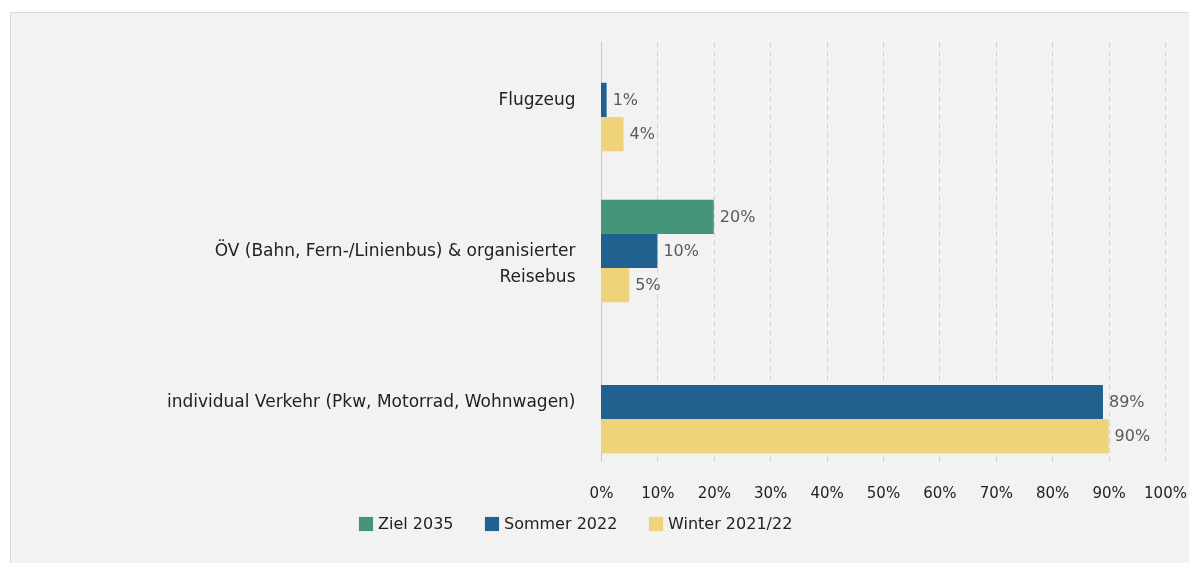 This screenshot has width=1200, height=563. What do you see at coordinates (1126, 402) in the screenshot?
I see `data-label: 89%` at bounding box center [1126, 402].